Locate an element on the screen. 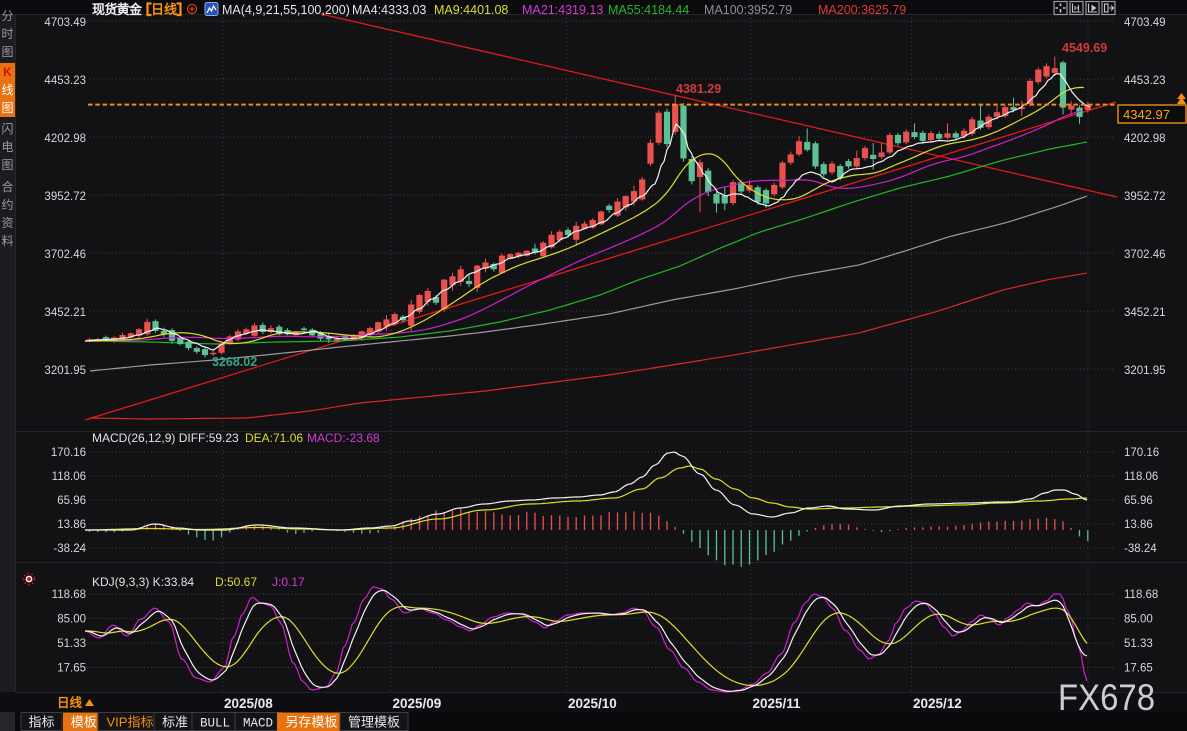 The width and height of the screenshot is (1187, 731). svg-text: D:50.67 is located at coordinates (236, 582).